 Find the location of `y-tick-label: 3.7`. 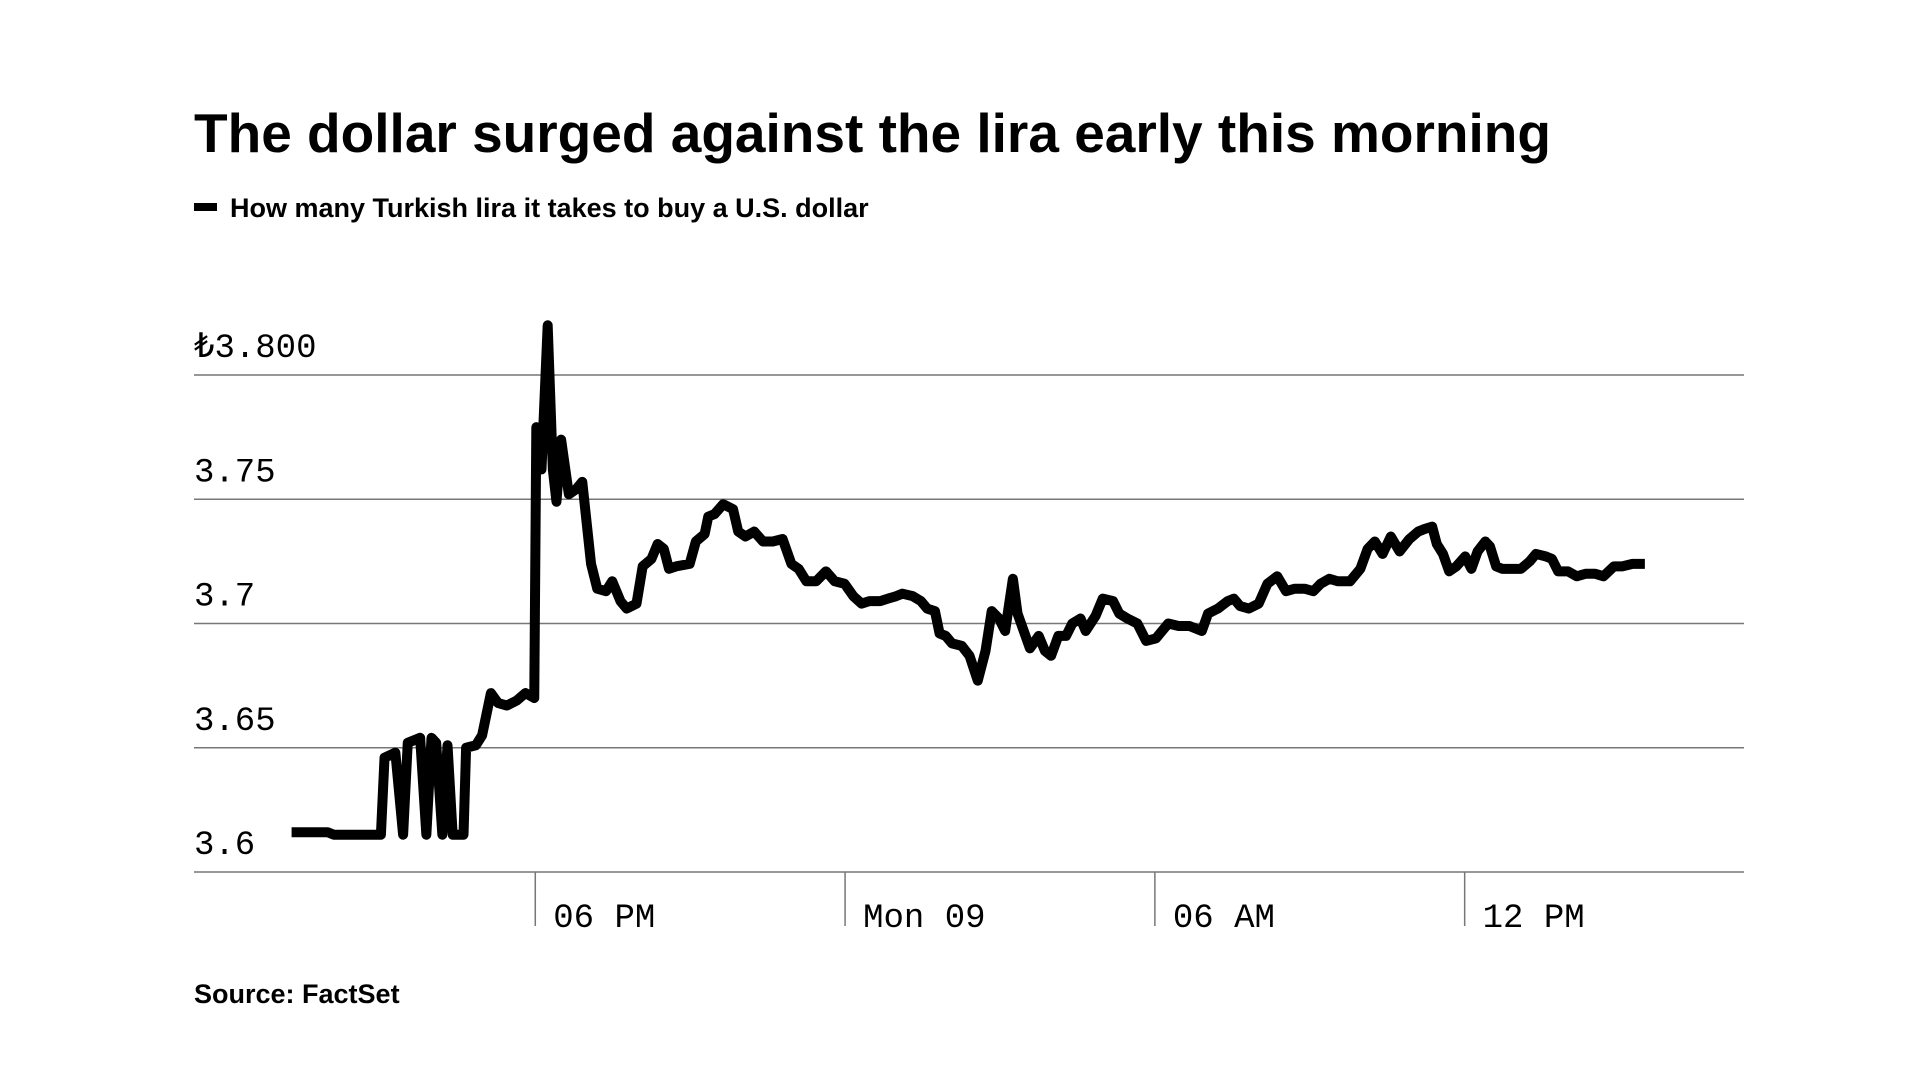

y-tick-label: 3.7 is located at coordinates (224, 598).